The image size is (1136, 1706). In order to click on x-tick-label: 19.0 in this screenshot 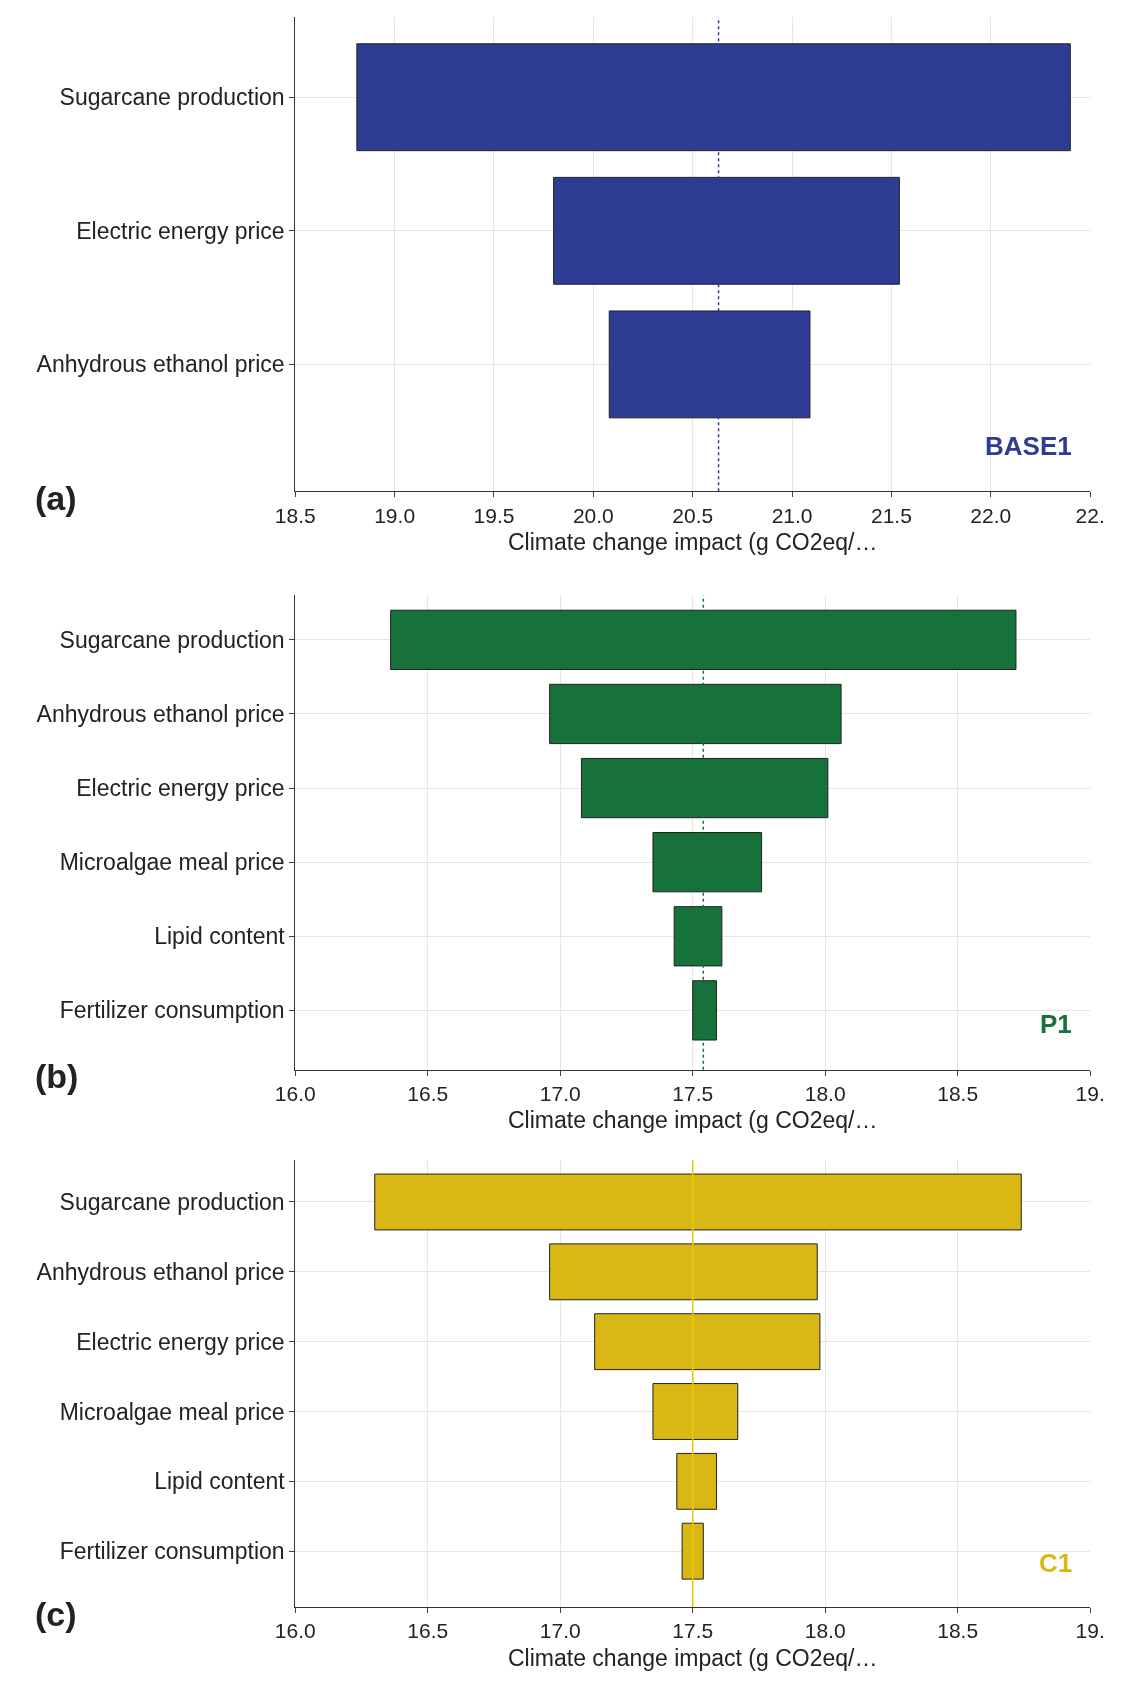, I will do `click(395, 515)`.